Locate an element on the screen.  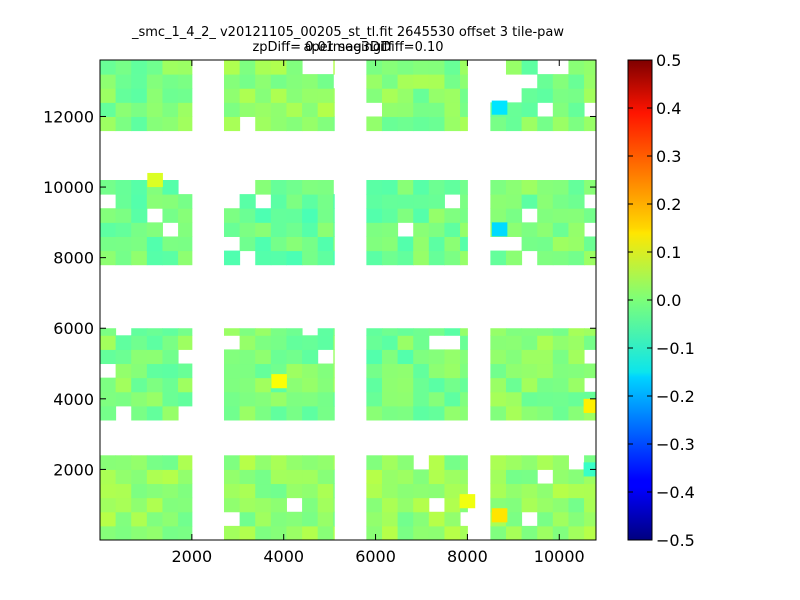
y-tick-label: 12000 is located at coordinates (68, 116).